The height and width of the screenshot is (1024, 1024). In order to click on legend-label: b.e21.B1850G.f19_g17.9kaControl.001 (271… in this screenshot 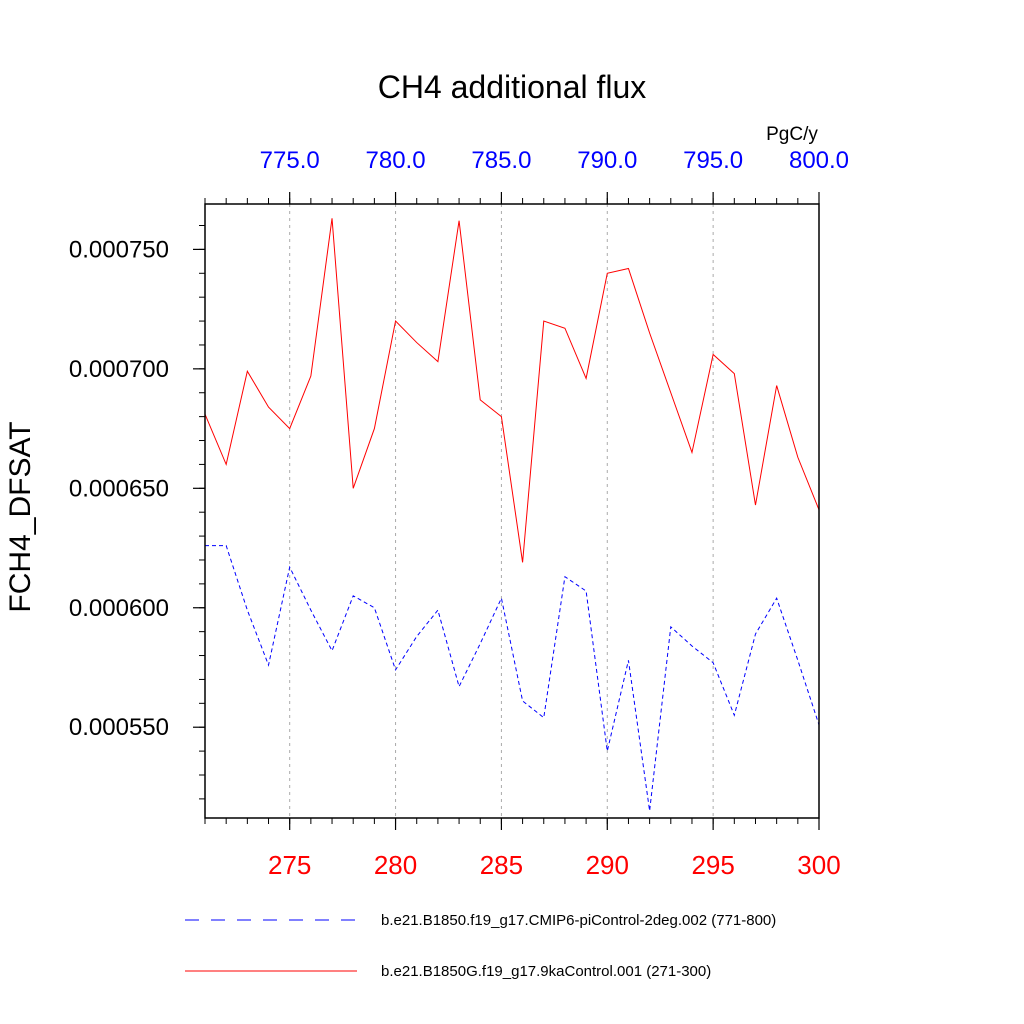, I will do `click(546, 971)`.